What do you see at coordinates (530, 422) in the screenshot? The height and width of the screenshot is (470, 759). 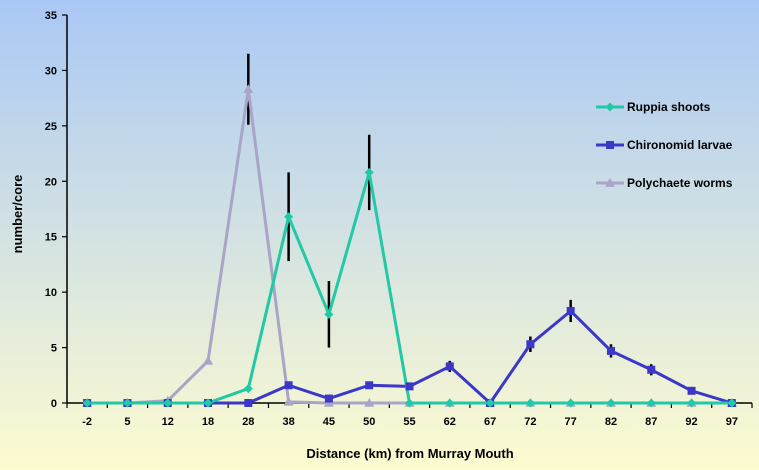 I see `x-tick-label: 72` at bounding box center [530, 422].